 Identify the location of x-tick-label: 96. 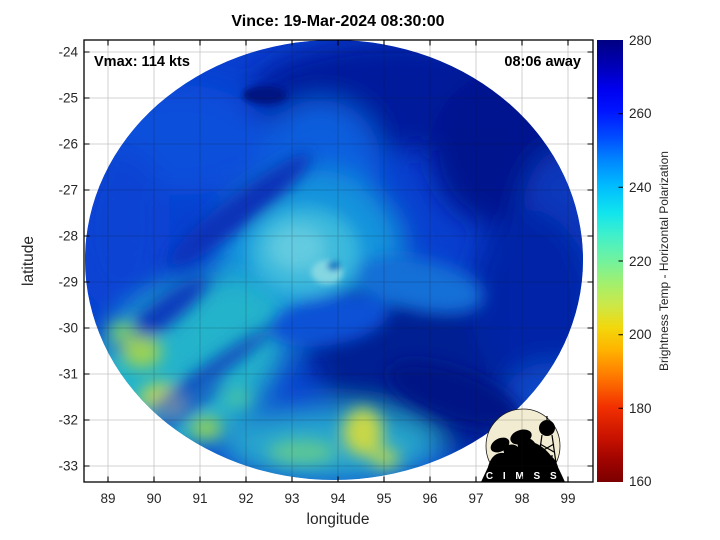
(429, 498).